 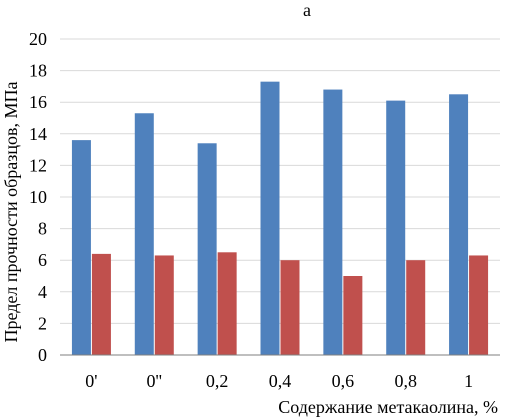 What do you see at coordinates (42, 260) in the screenshot?
I see `y-tick-label: 6` at bounding box center [42, 260].